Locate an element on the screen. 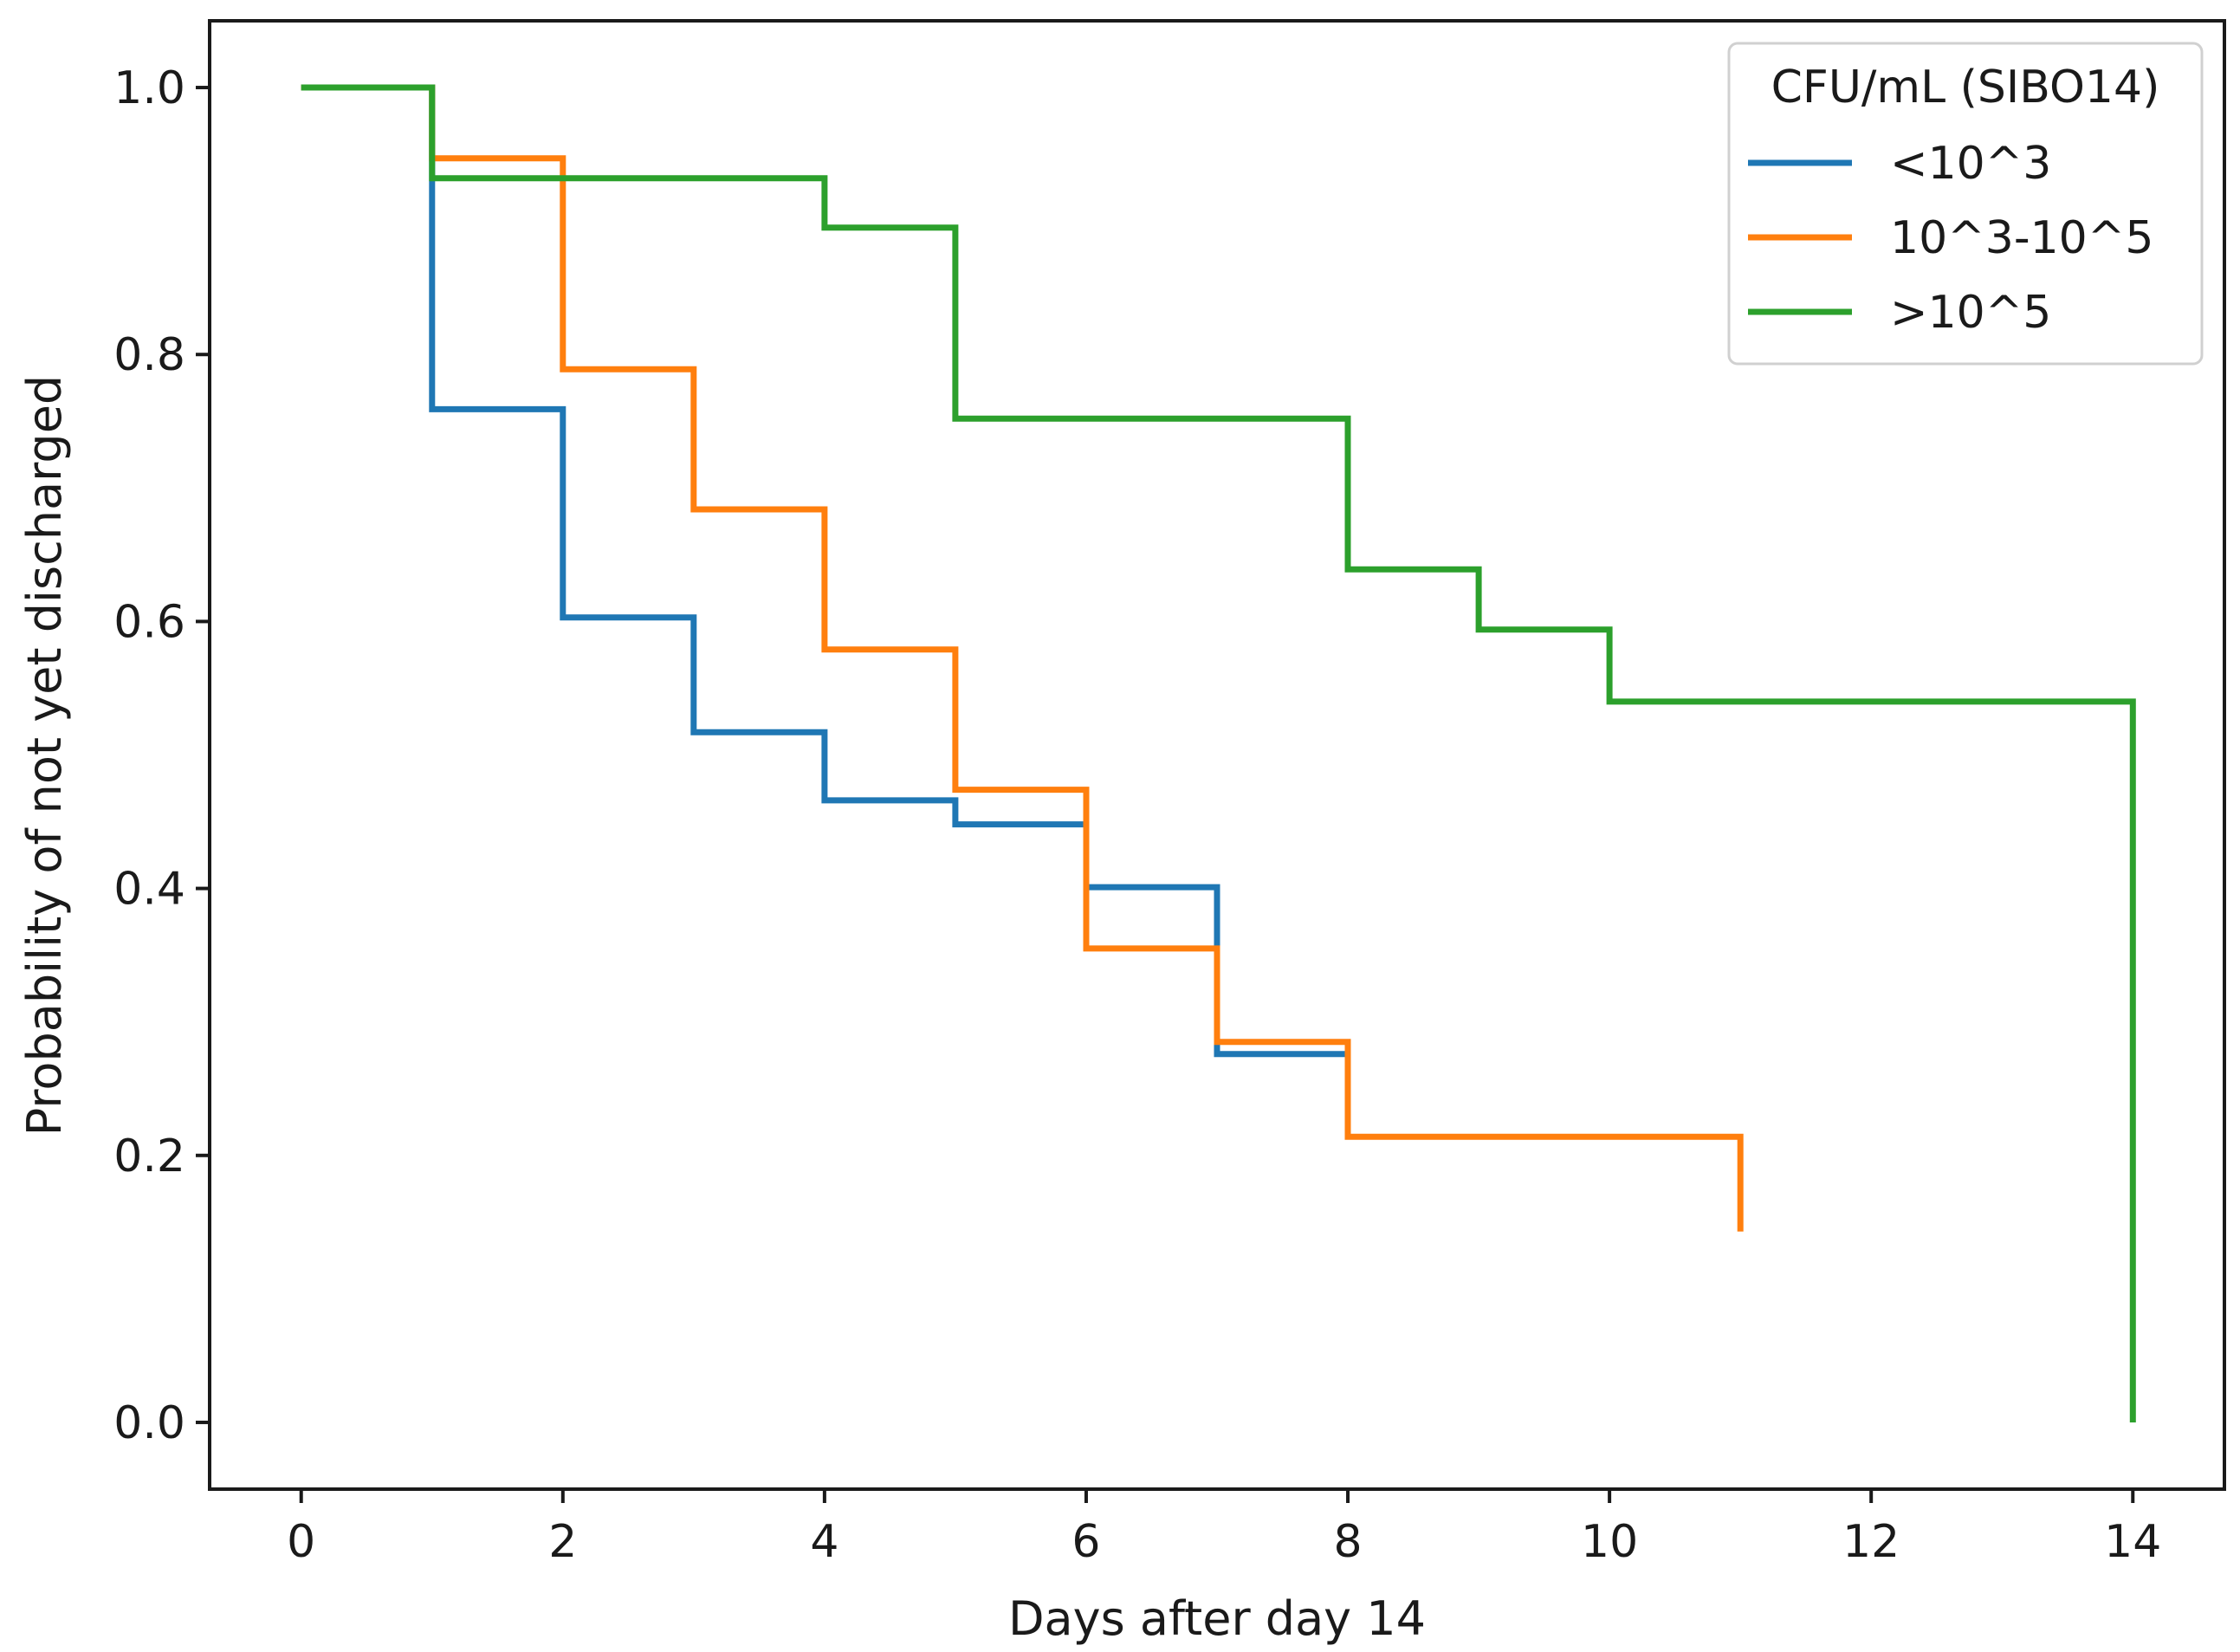  legend-title: CFU/mL (SIBO14) is located at coordinates (1966, 87).